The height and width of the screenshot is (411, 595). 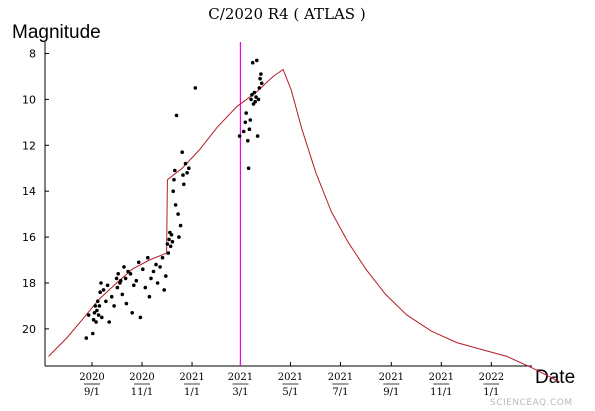 I want to click on x-tick-date: 3/1, so click(x=240, y=392).